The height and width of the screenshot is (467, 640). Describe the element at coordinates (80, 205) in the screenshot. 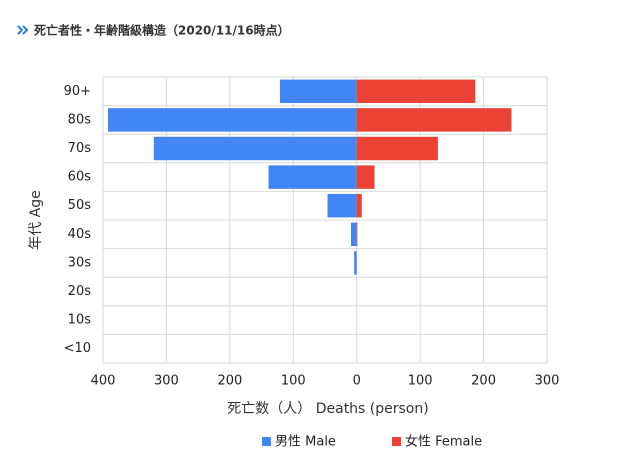

I see `y-tick-label: 50s` at that location.